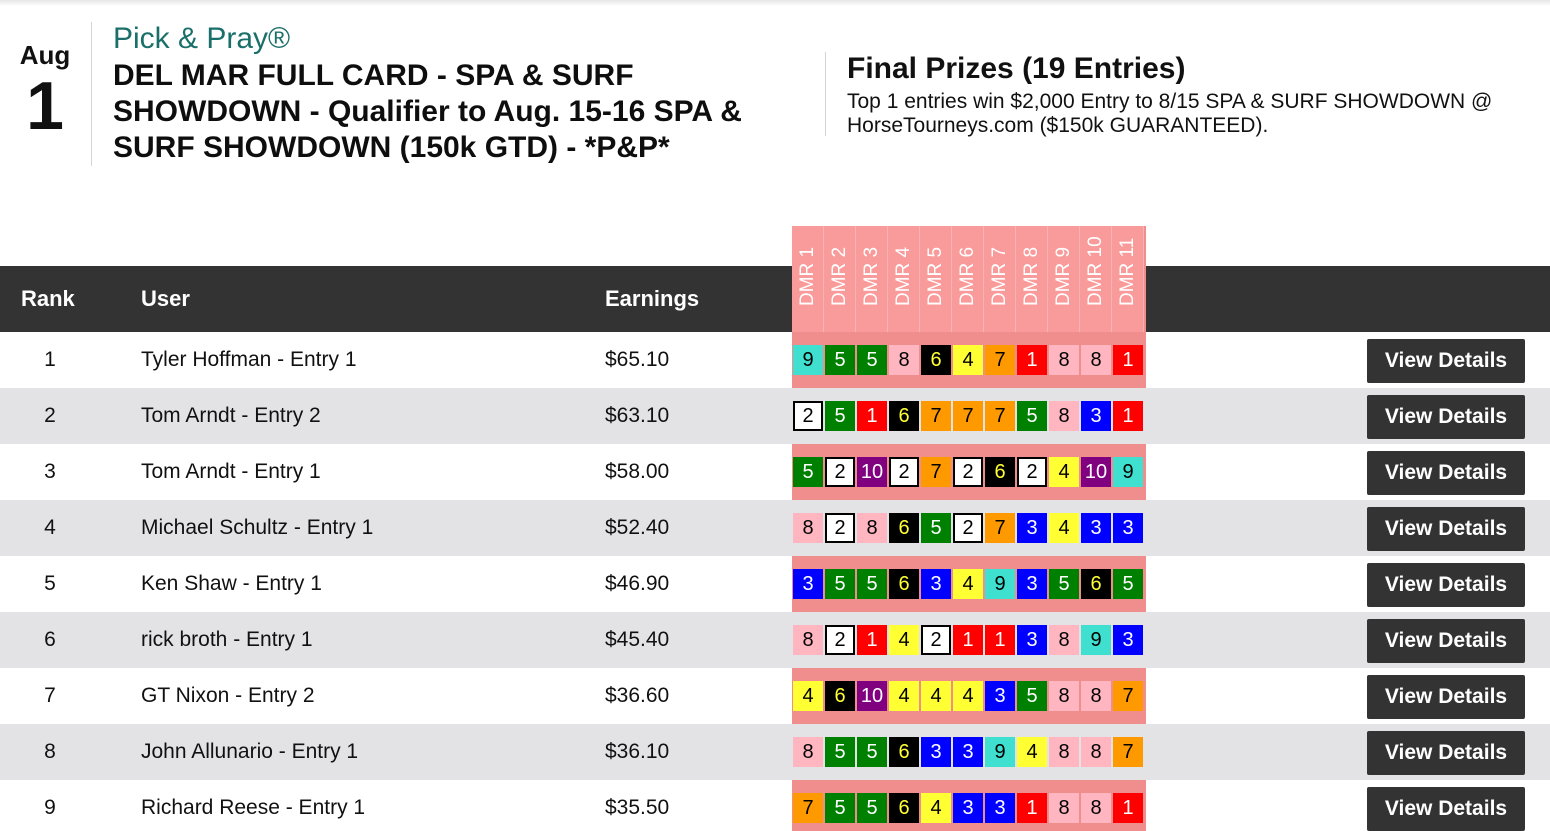  What do you see at coordinates (999, 276) in the screenshot?
I see `race-header-label: DMR 7` at bounding box center [999, 276].